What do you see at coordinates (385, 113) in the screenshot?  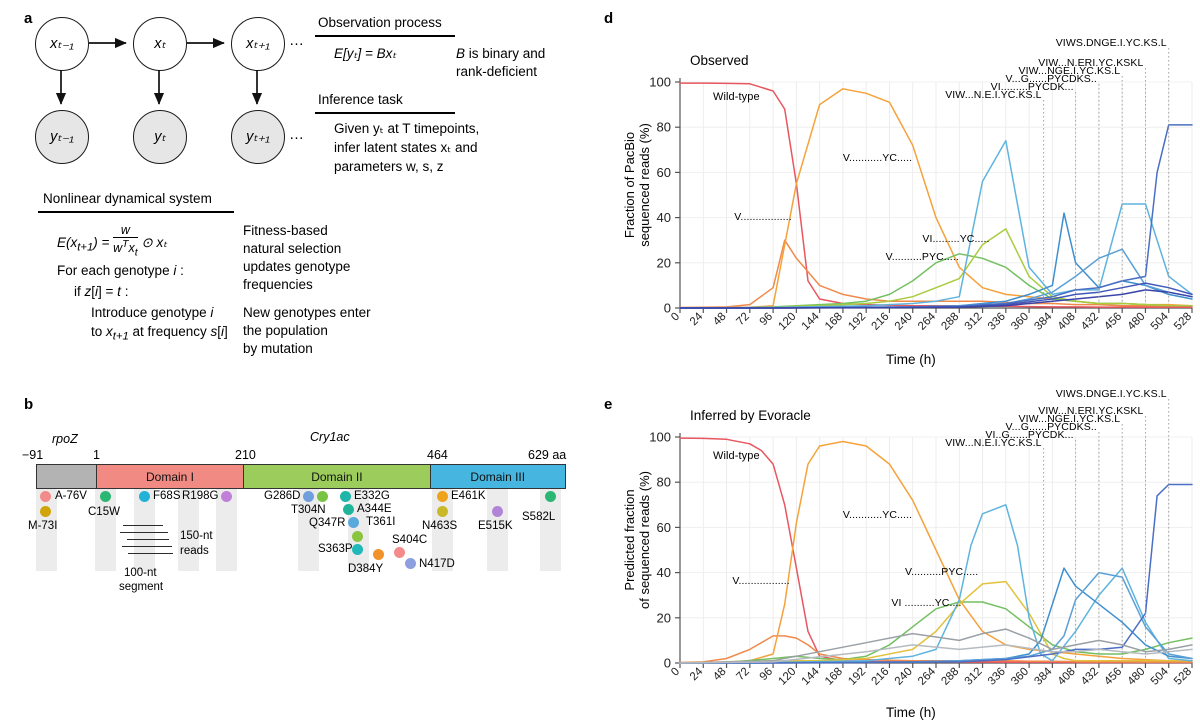 I see `inference-rule` at bounding box center [385, 113].